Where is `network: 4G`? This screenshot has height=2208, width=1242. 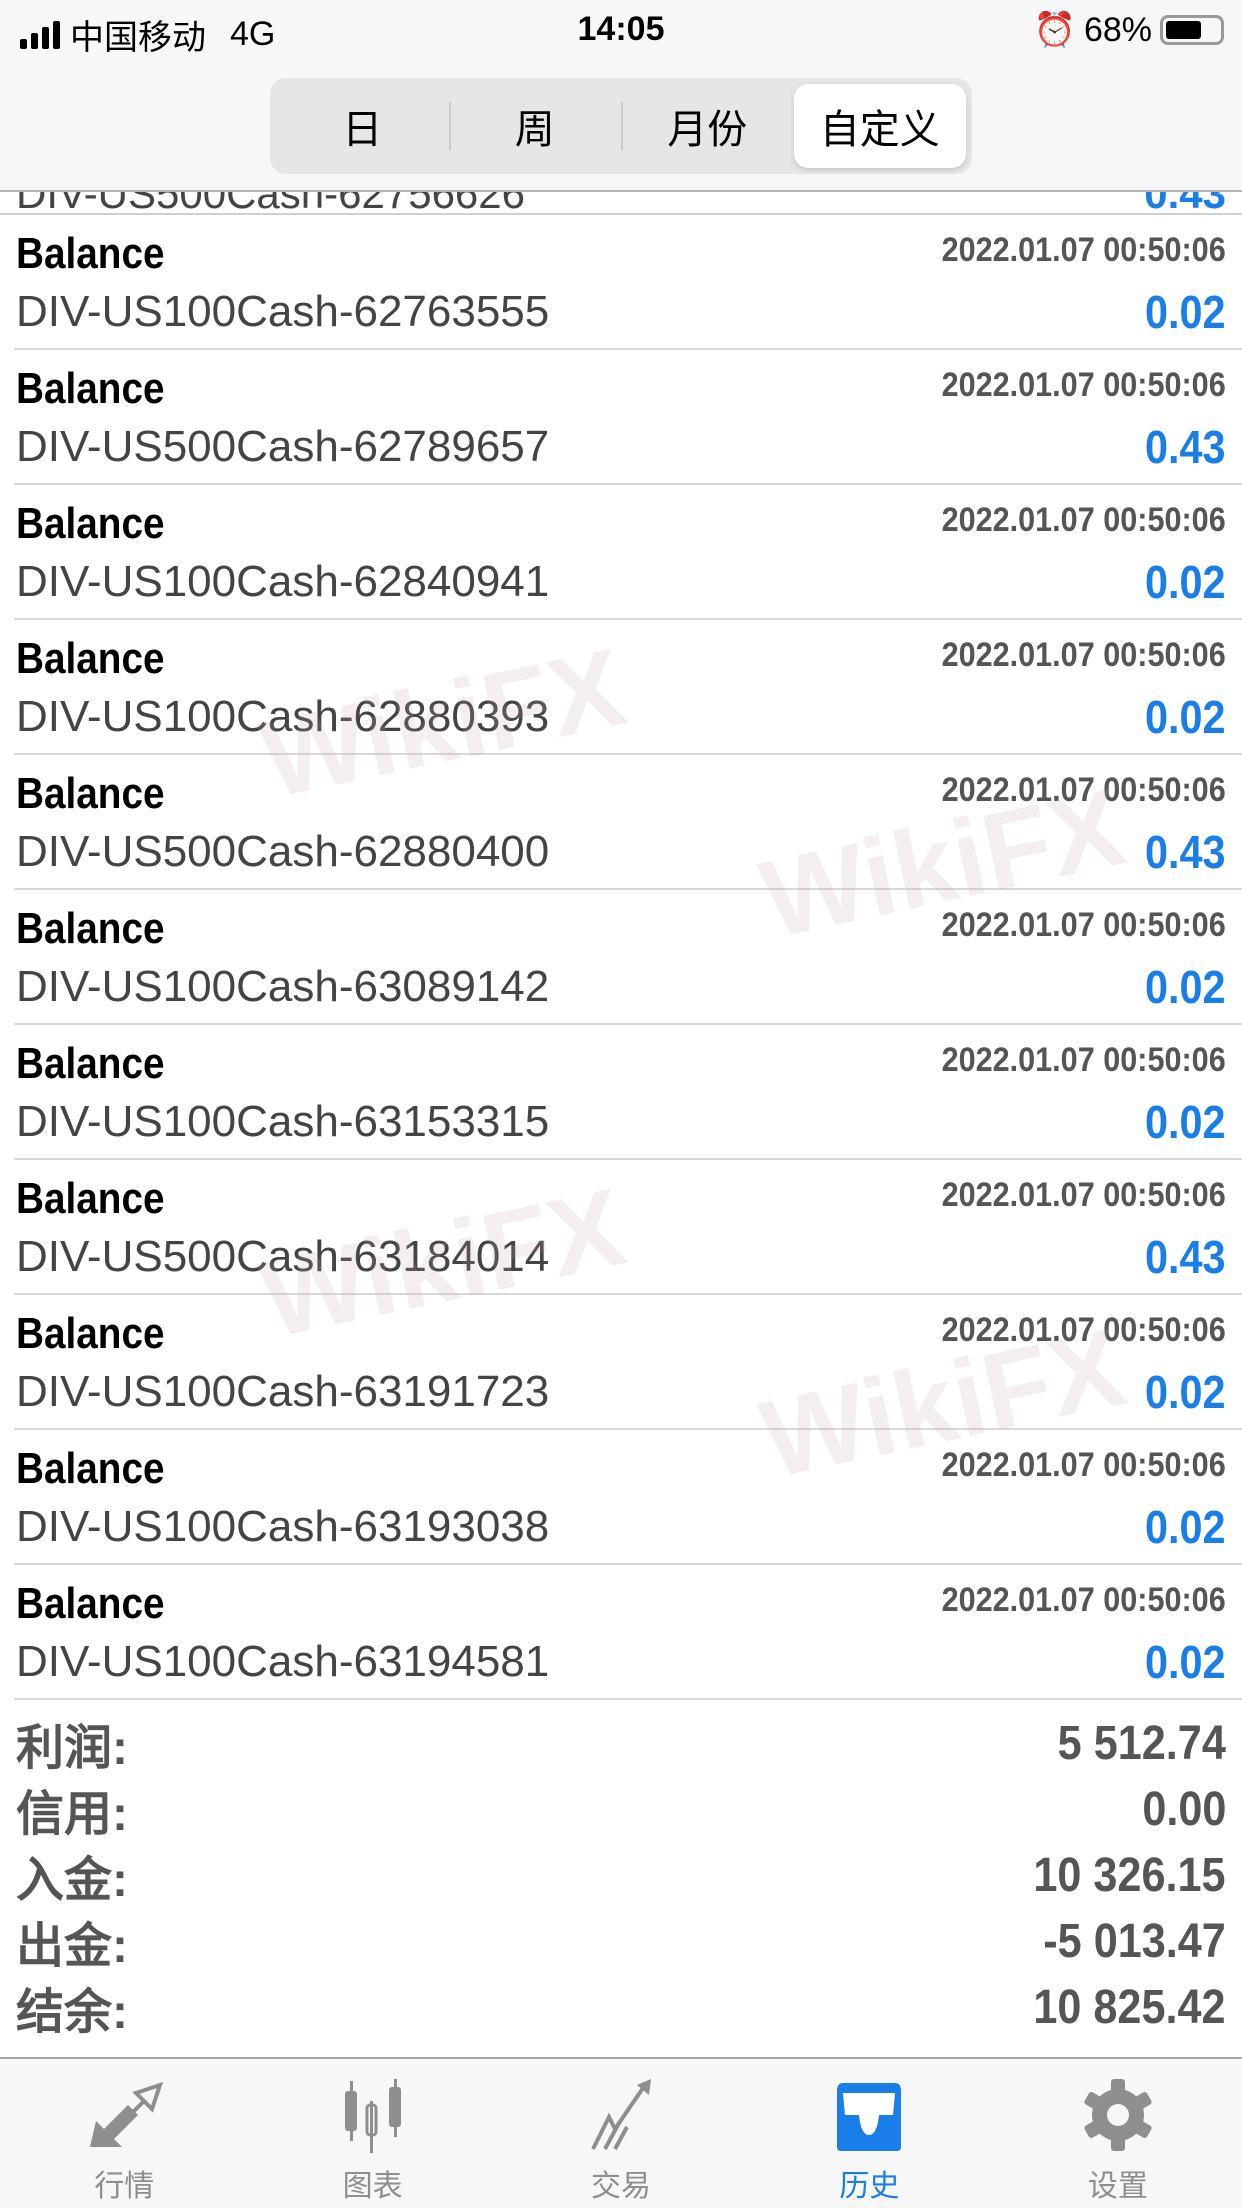 network: 4G is located at coordinates (253, 34).